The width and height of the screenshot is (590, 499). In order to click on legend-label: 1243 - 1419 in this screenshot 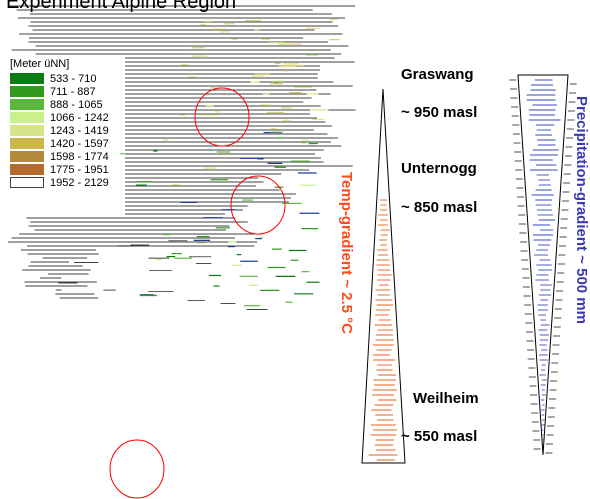, I will do `click(79, 131)`.